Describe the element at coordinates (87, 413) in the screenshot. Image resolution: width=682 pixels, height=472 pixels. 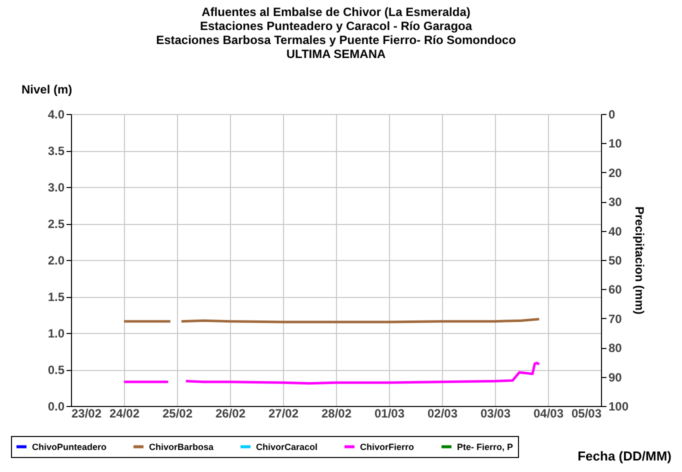
I see `x-tick-label: 23/02` at that location.